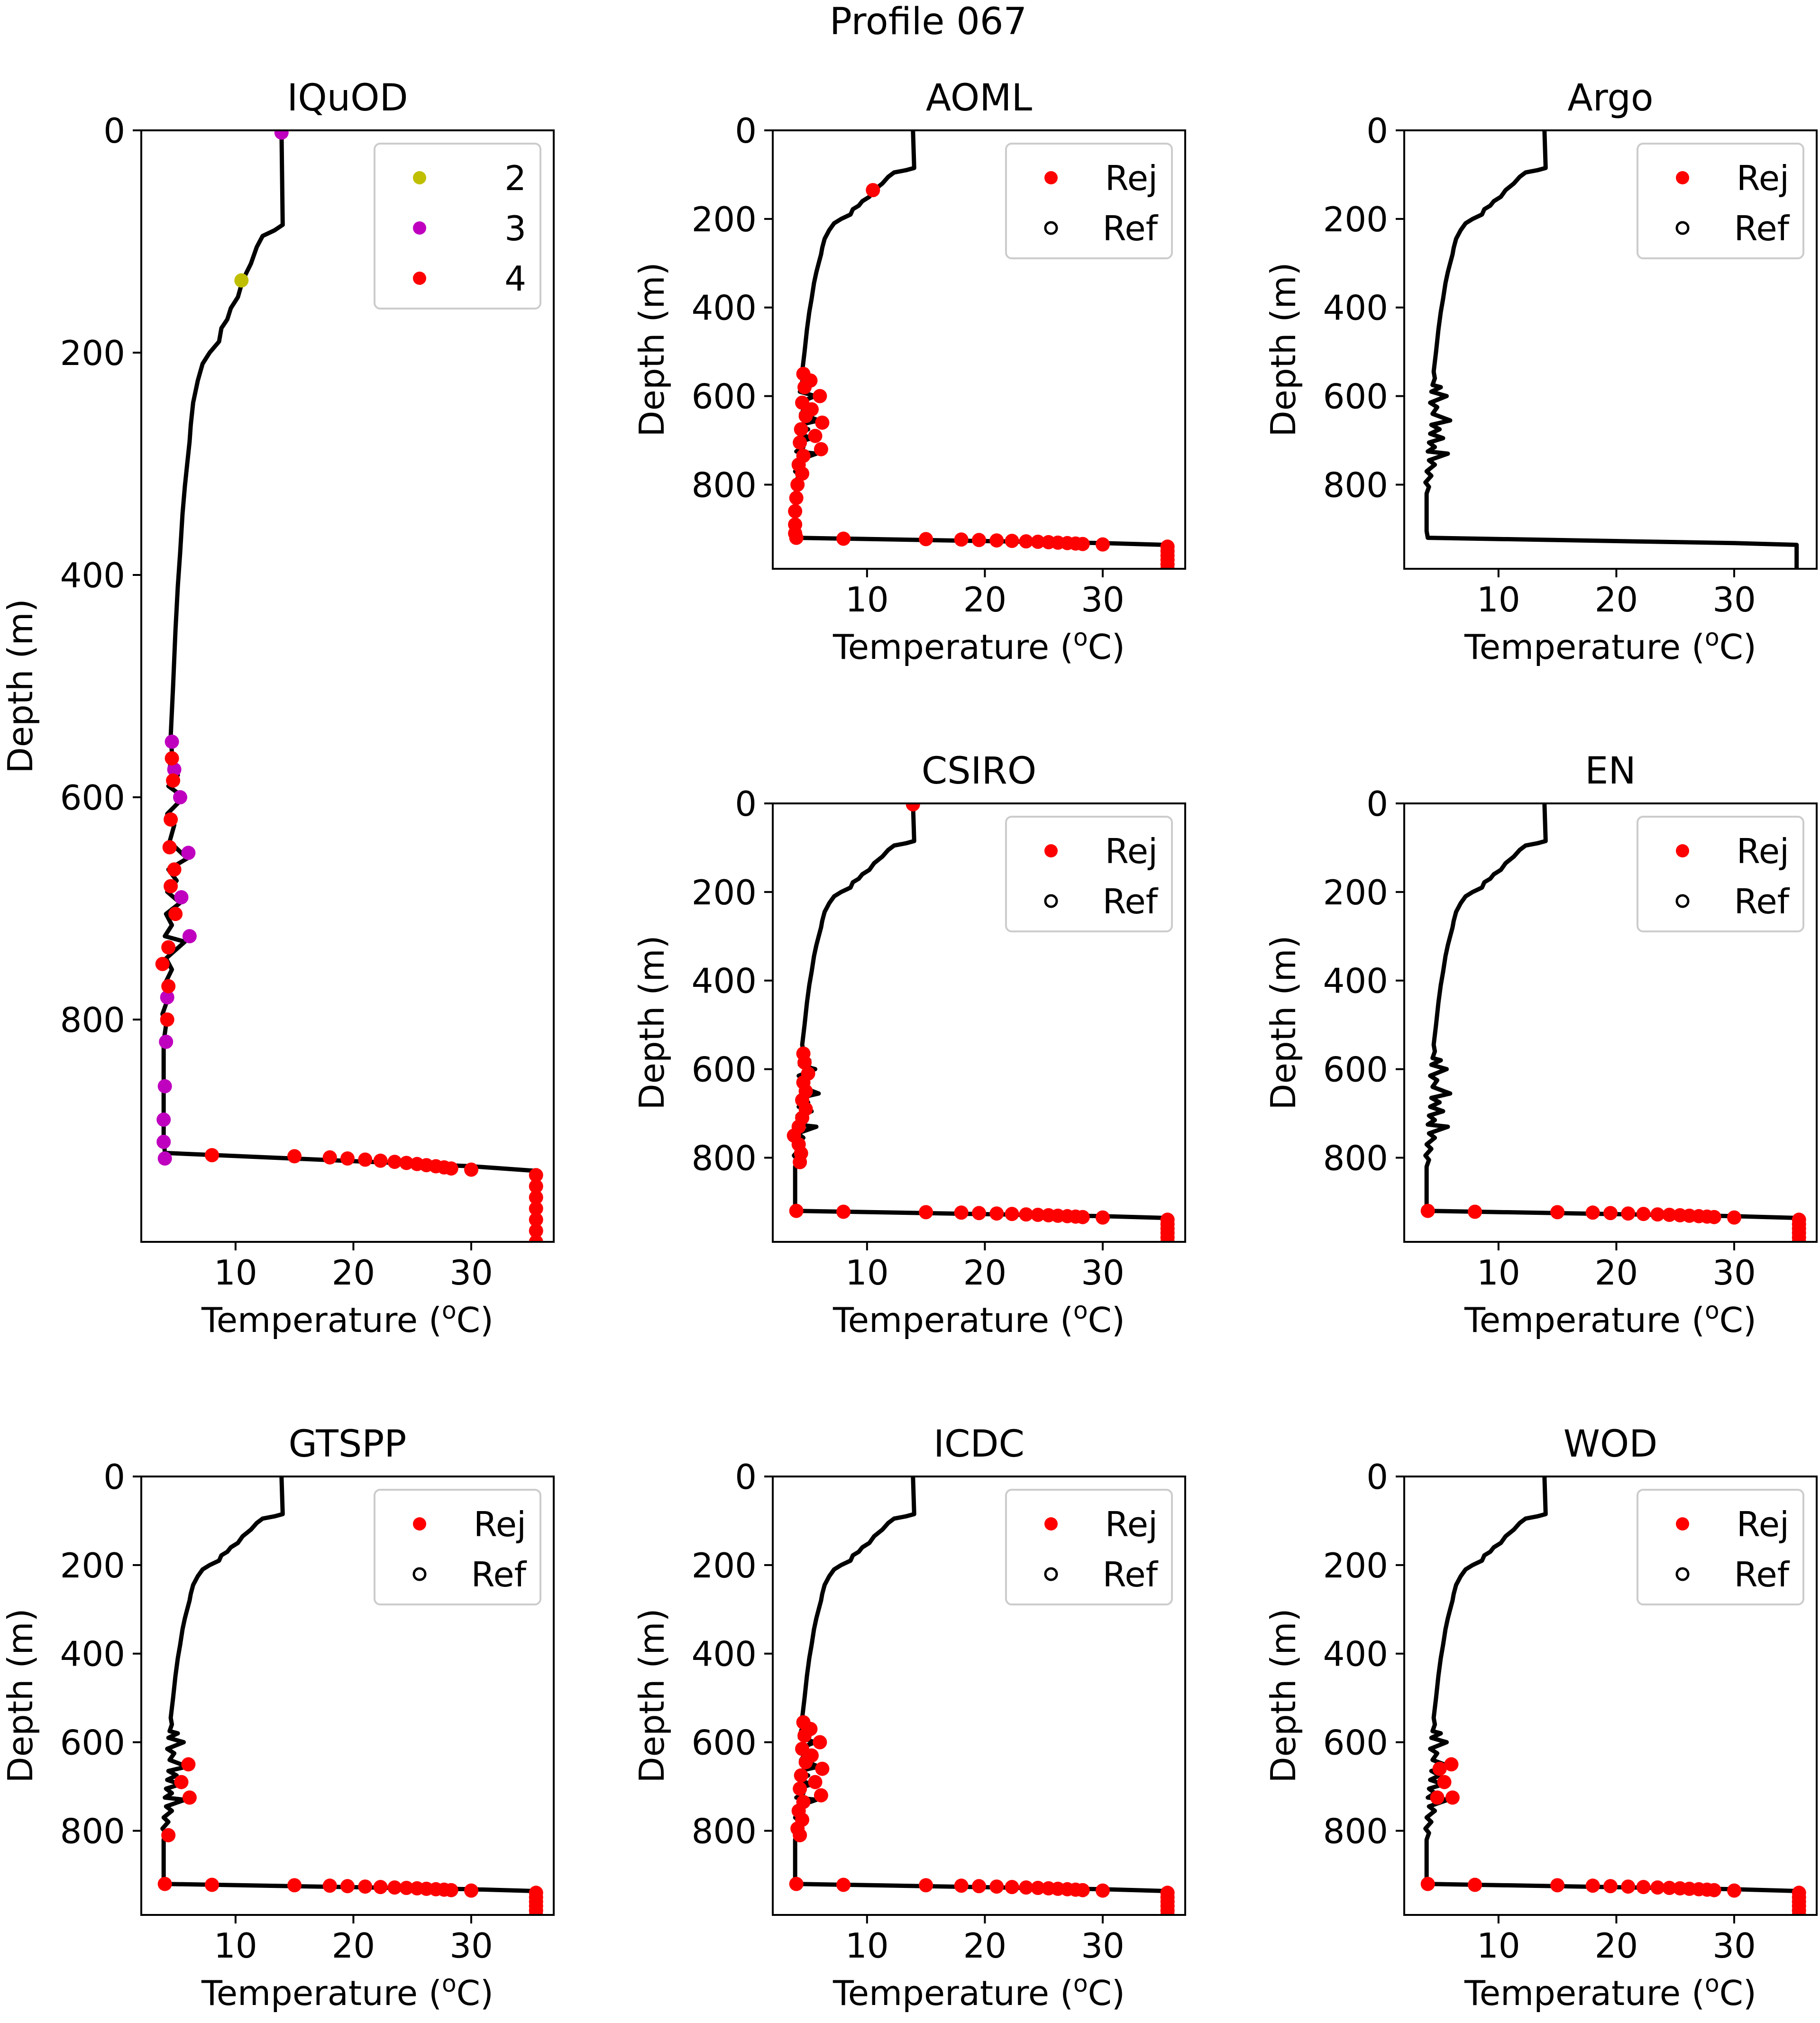 The height and width of the screenshot is (2023, 1820). Describe the element at coordinates (1131, 178) in the screenshot. I see `legend-label-aoml-rej: Rej` at that location.